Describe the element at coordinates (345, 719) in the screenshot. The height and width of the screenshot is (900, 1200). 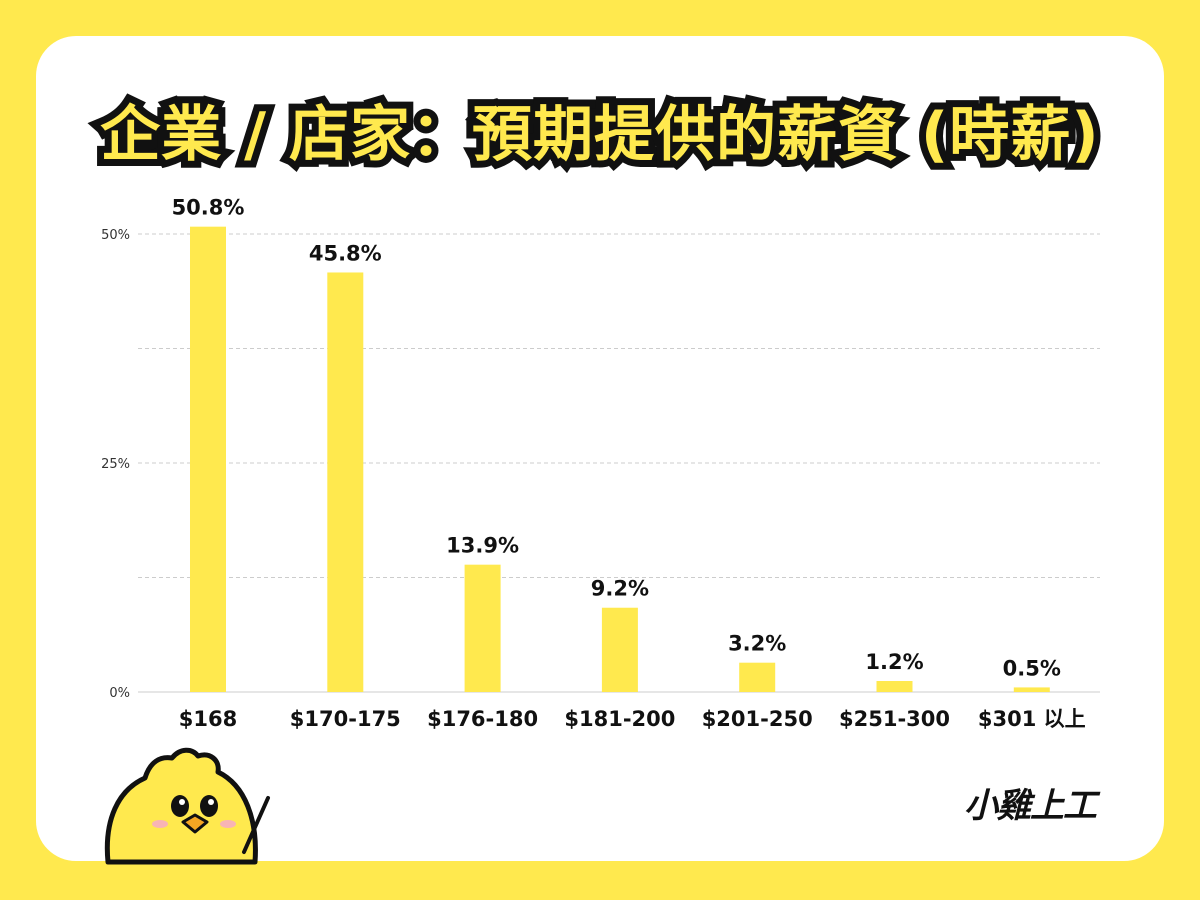
I see `x-category-label: $170-175` at that location.